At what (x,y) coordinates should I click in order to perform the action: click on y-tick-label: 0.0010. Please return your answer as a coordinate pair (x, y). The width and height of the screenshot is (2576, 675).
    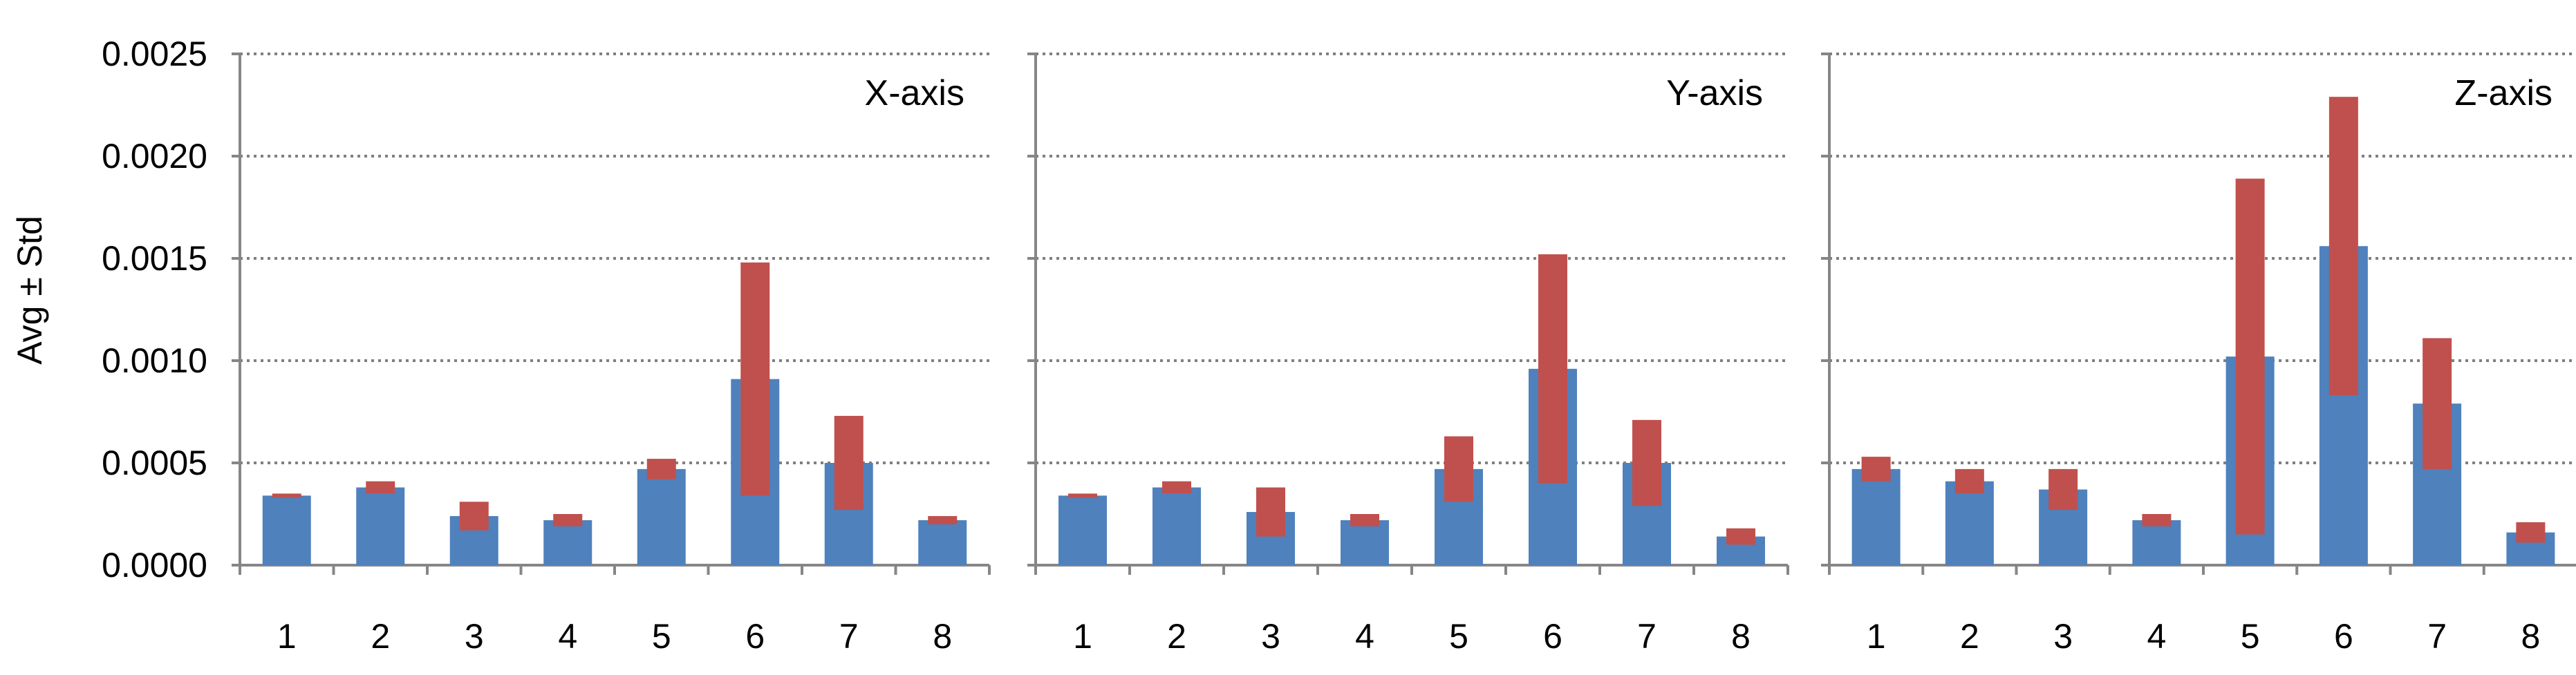
    Looking at the image, I should click on (154, 361).